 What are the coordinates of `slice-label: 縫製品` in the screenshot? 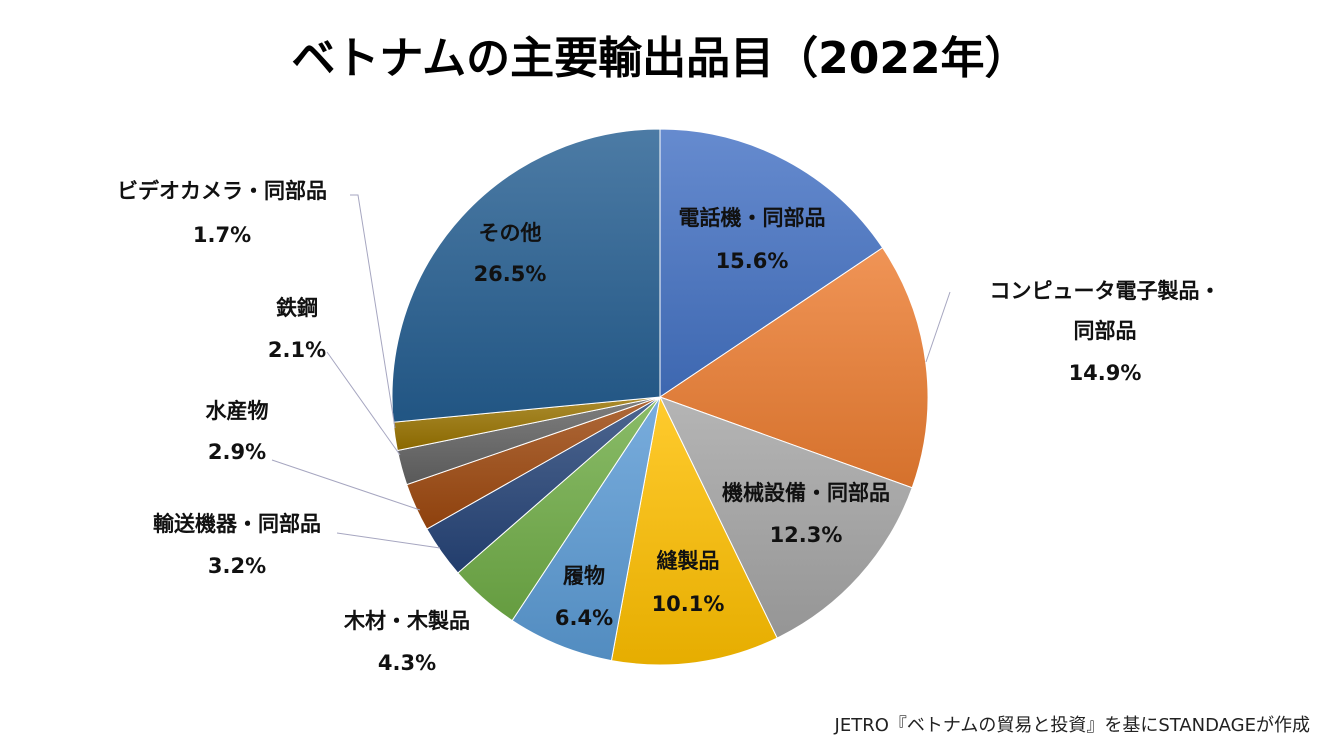 It's located at (688, 561).